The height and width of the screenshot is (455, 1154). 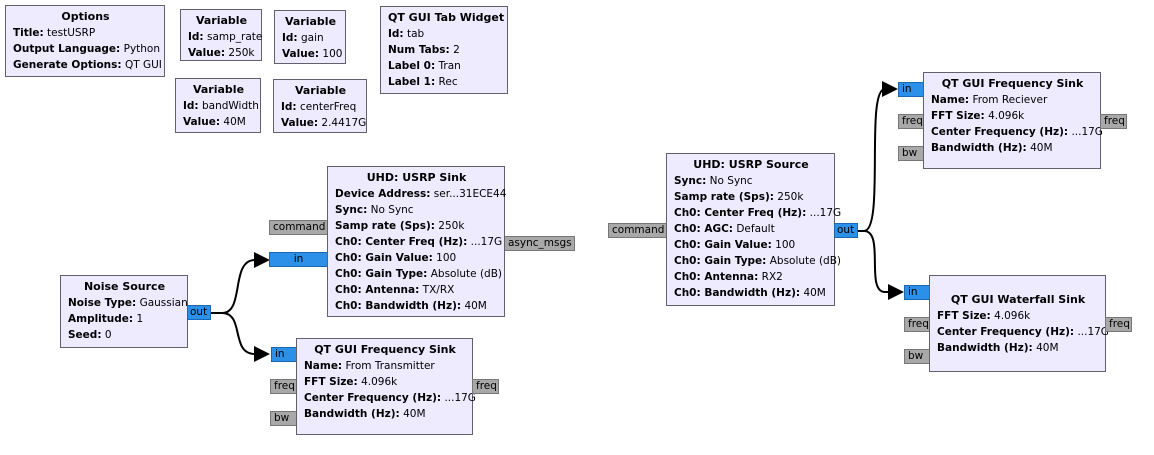 I want to click on block-title: UHD: USRP Sink, so click(x=416, y=177).